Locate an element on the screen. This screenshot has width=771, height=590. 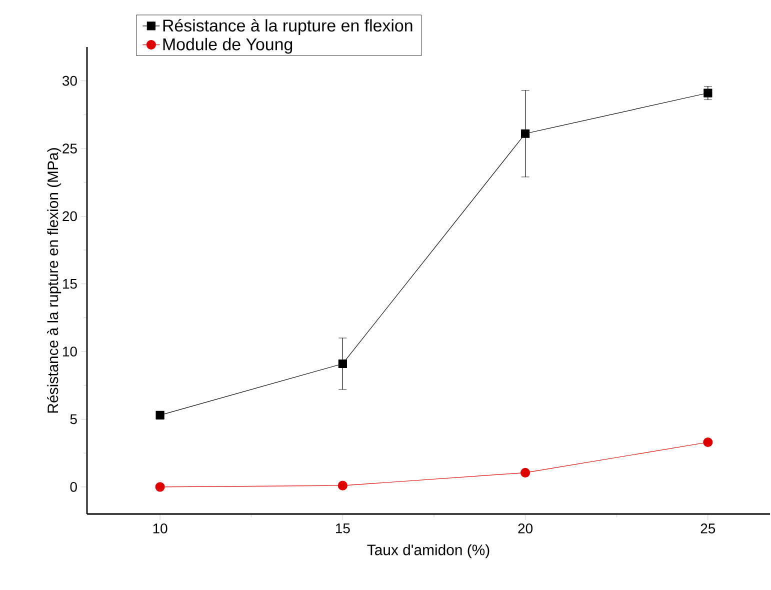
legend-label: Module de Young is located at coordinates (227, 46).